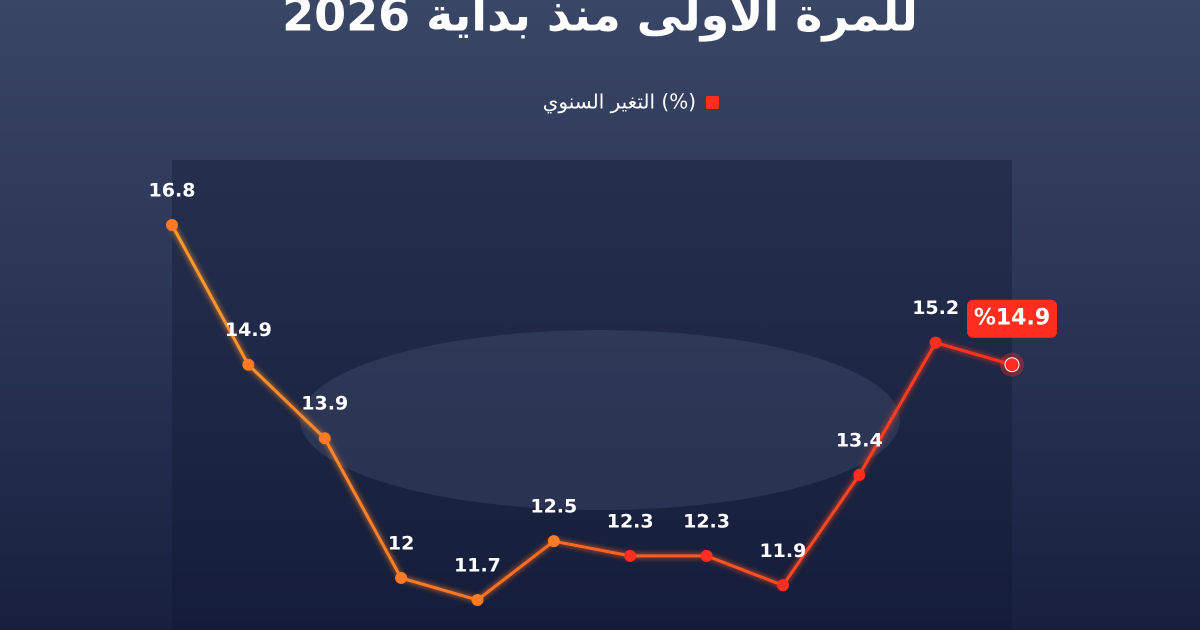  Describe the element at coordinates (248, 330) in the screenshot. I see `value-label: 14.9` at that location.